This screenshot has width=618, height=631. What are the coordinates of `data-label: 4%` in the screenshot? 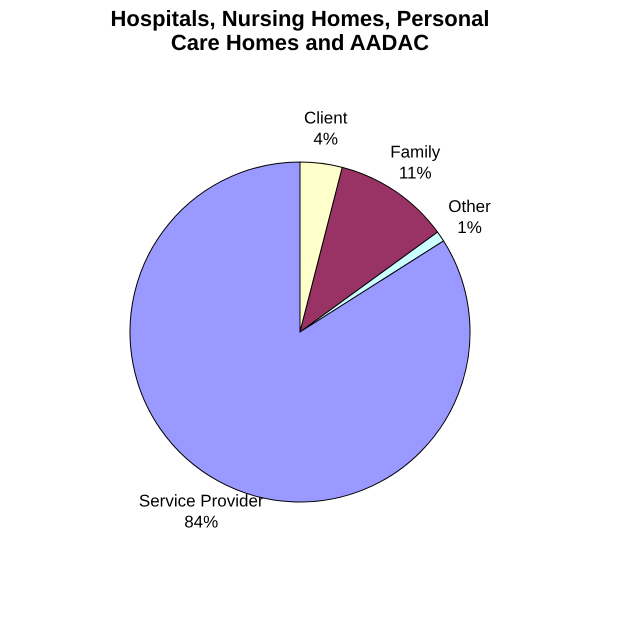 It's located at (325, 139).